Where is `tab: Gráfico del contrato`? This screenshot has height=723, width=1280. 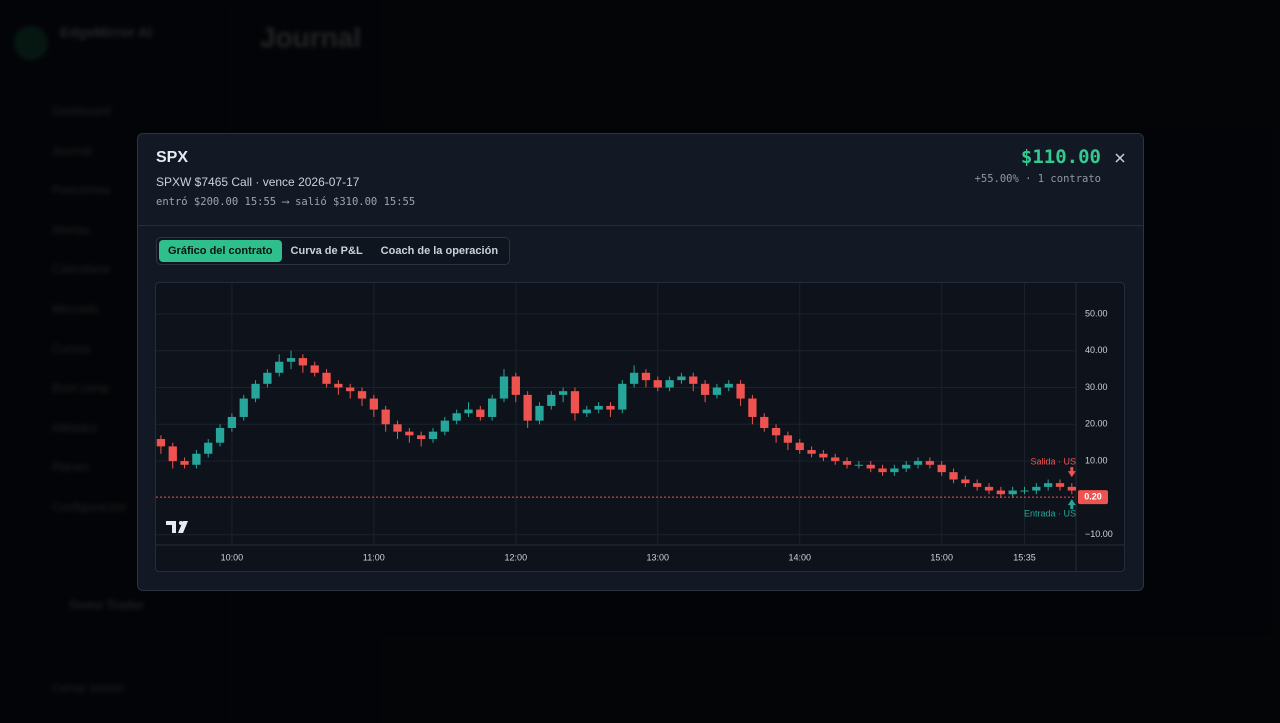
tab: Gráfico del contrato is located at coordinates (220, 251).